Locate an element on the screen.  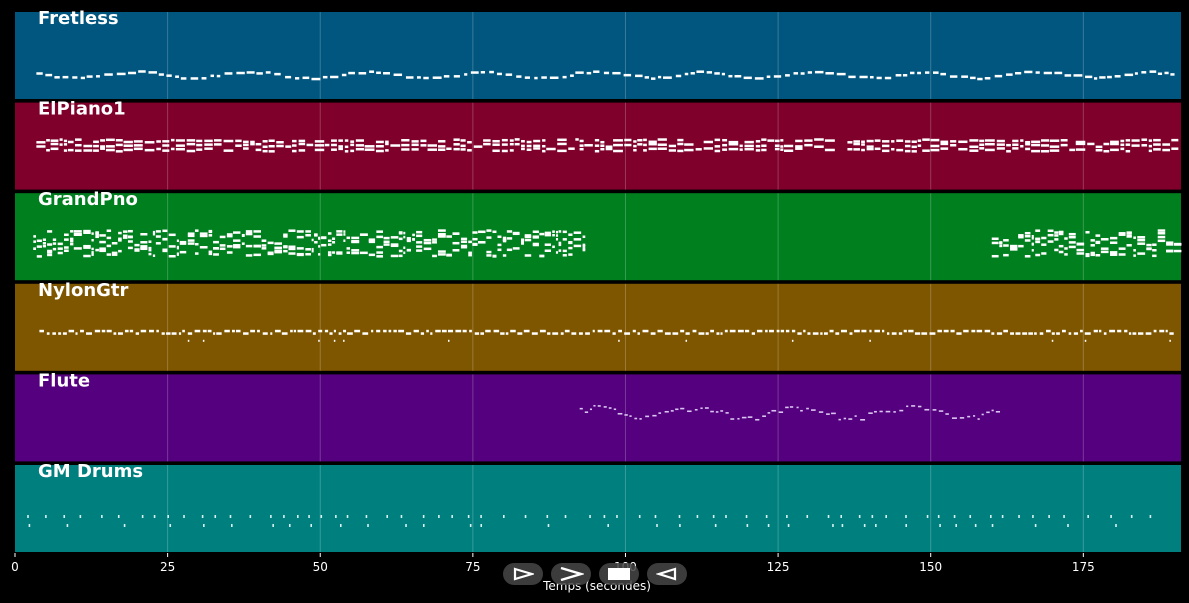
x-tick-label: 50 is located at coordinates (320, 567).